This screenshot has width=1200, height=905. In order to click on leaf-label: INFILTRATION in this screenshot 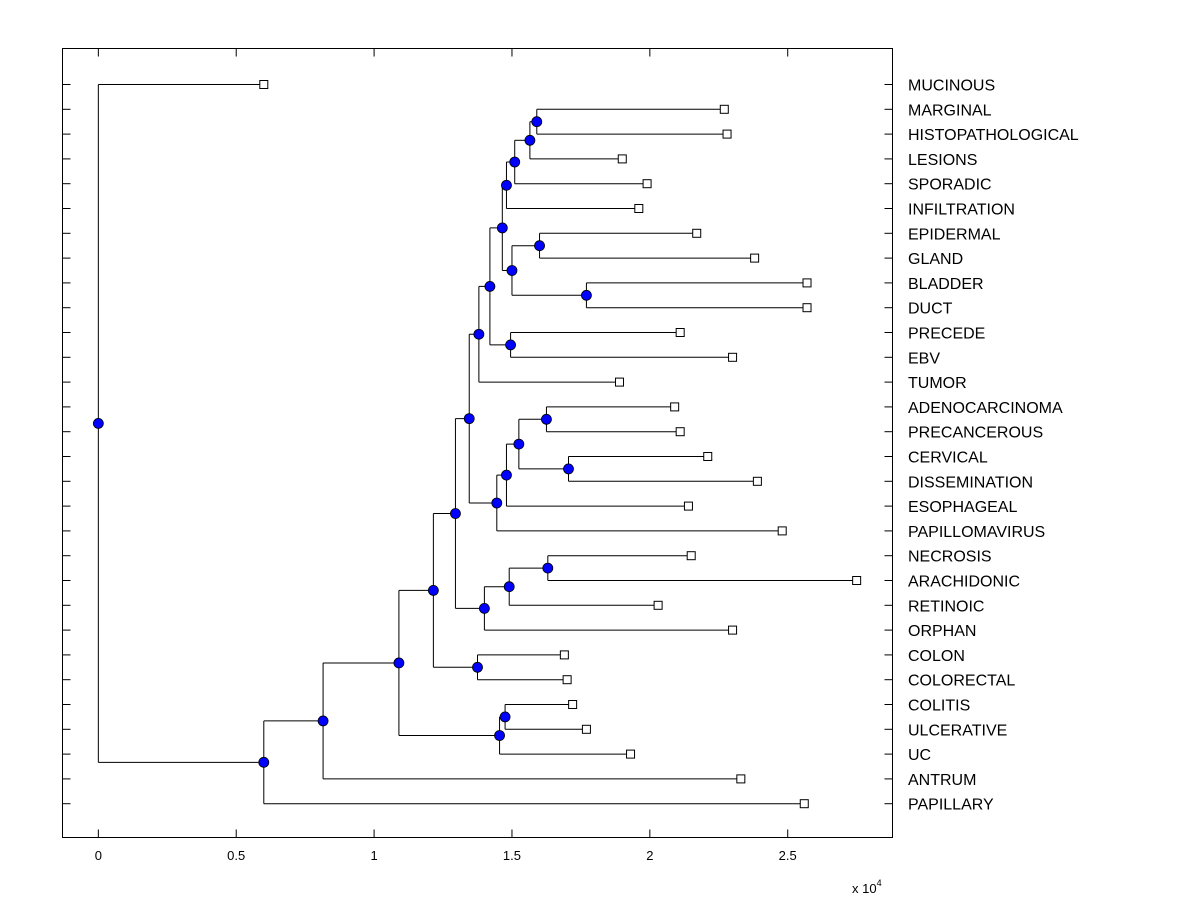, I will do `click(961, 210)`.